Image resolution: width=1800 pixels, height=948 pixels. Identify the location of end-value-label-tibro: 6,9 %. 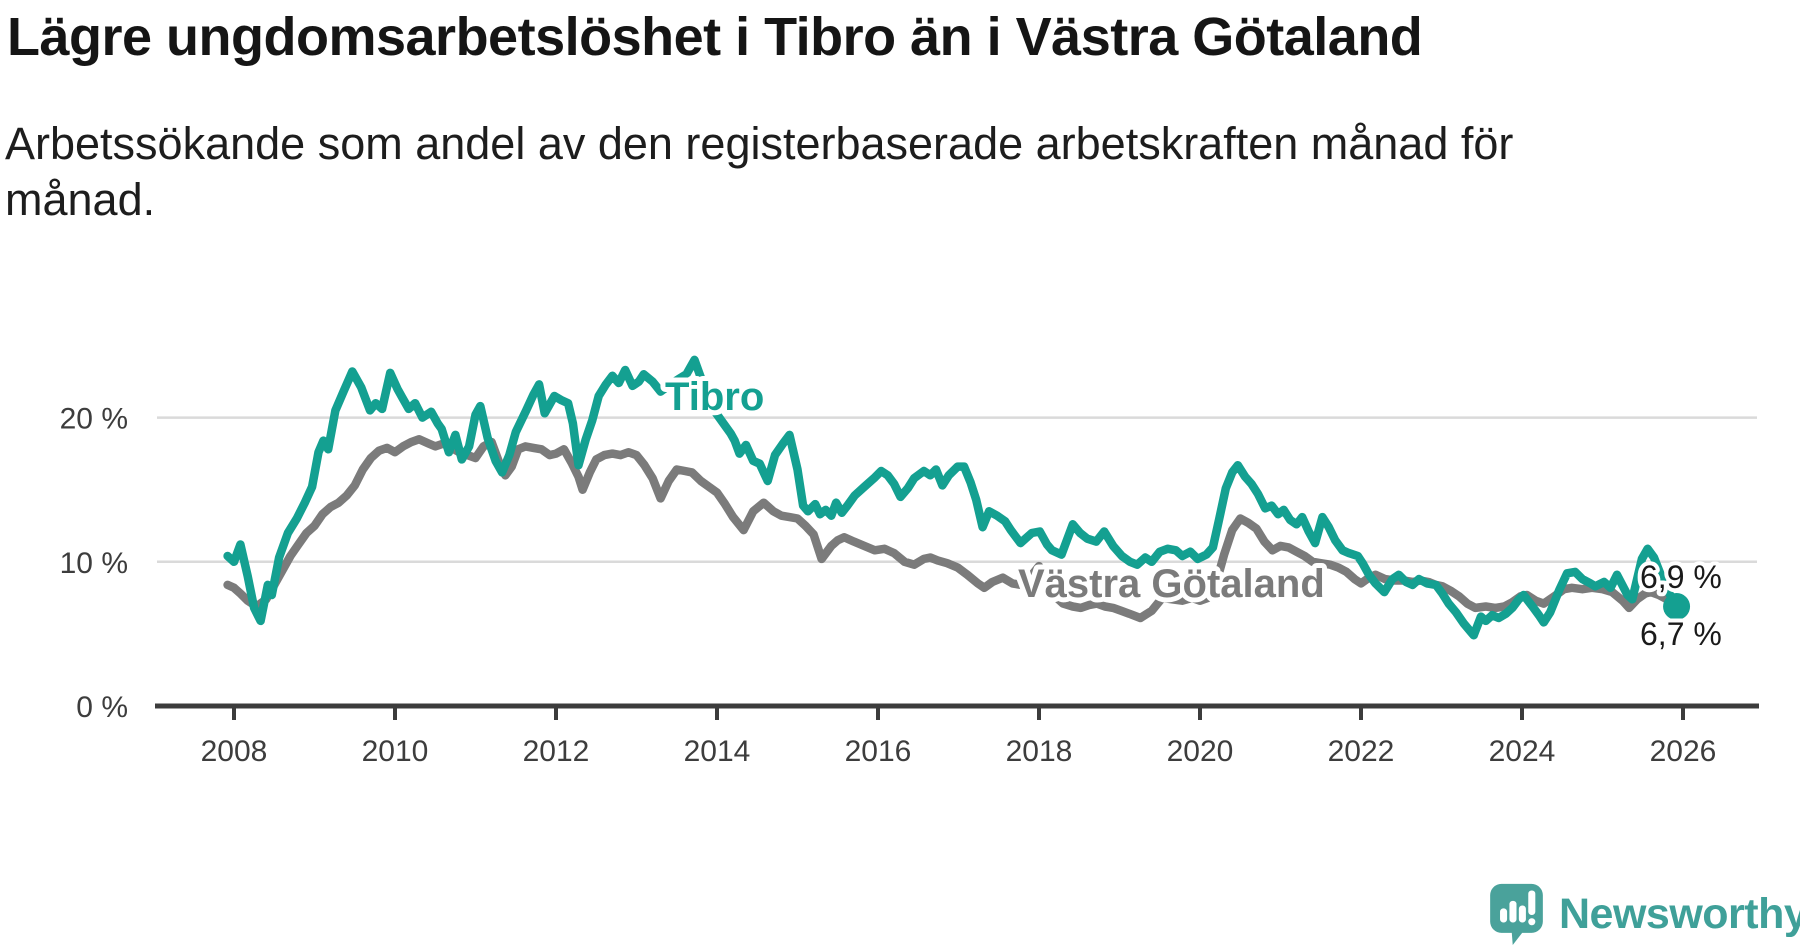
(1681, 577).